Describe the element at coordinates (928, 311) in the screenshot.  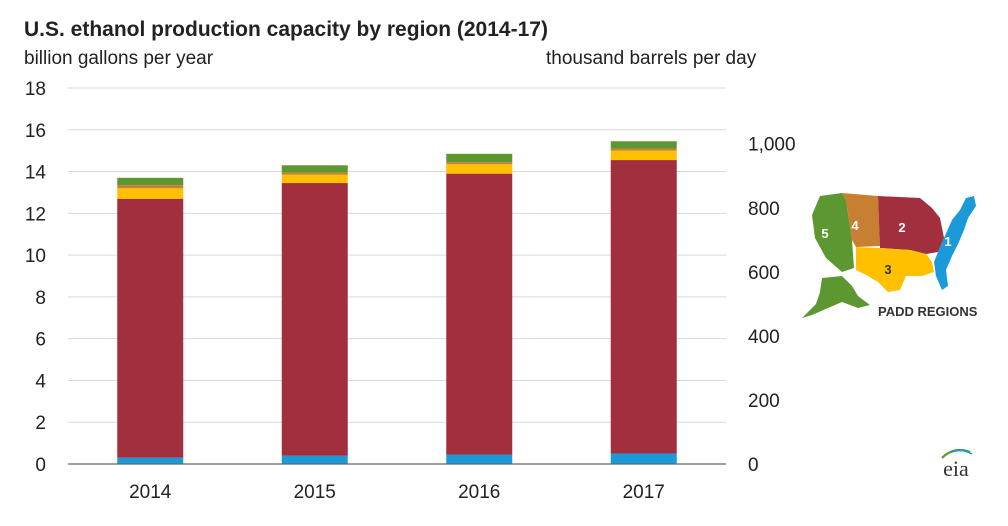
I see `padd-regions-label: PADD REGIONS` at that location.